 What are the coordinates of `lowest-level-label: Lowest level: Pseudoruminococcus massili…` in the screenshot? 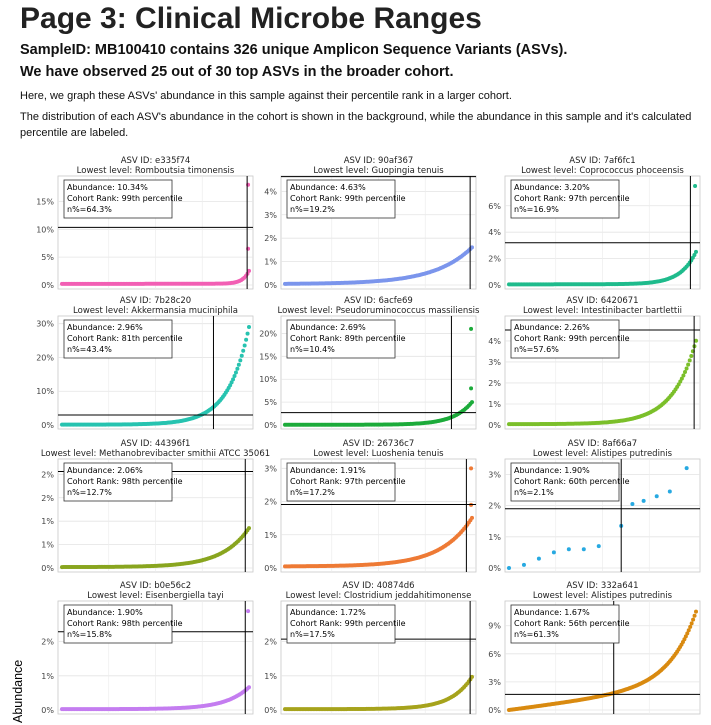 It's located at (379, 311).